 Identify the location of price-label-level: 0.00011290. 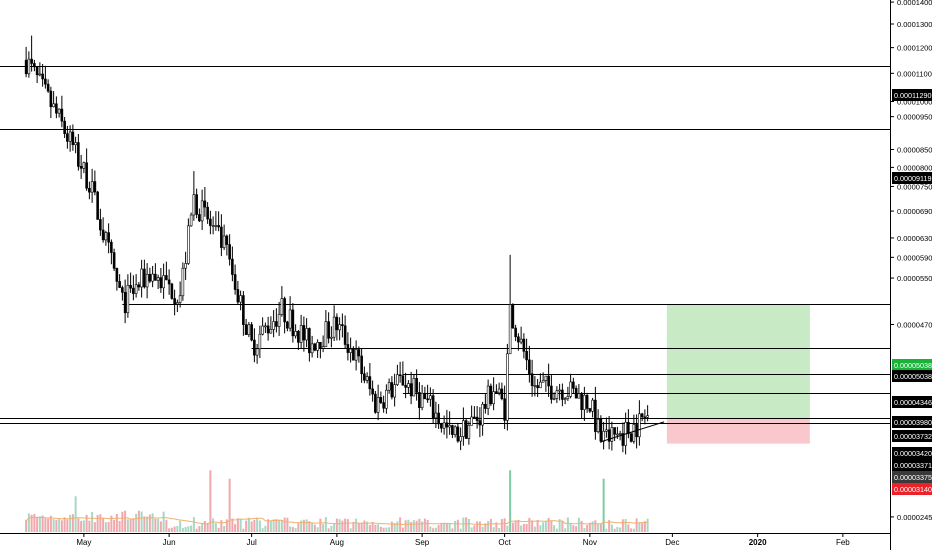
(912, 95).